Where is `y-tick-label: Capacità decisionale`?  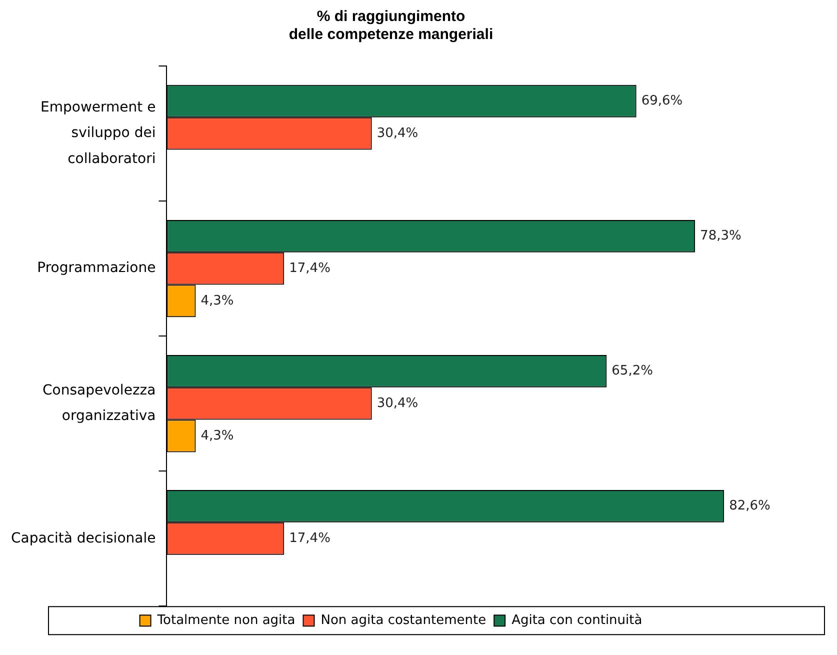 y-tick-label: Capacità decisionale is located at coordinates (83, 538).